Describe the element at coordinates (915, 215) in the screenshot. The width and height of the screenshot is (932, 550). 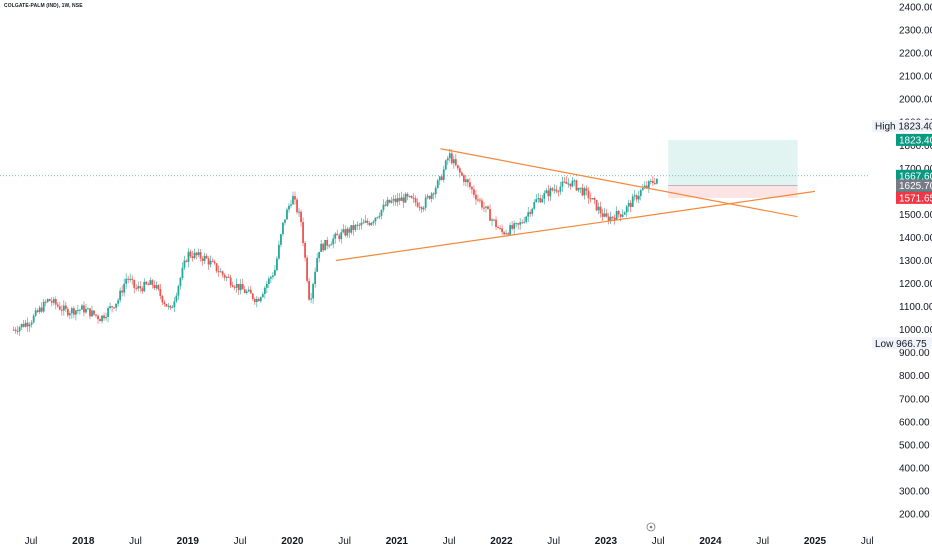
I see `y-tick-label: 1500.00` at that location.